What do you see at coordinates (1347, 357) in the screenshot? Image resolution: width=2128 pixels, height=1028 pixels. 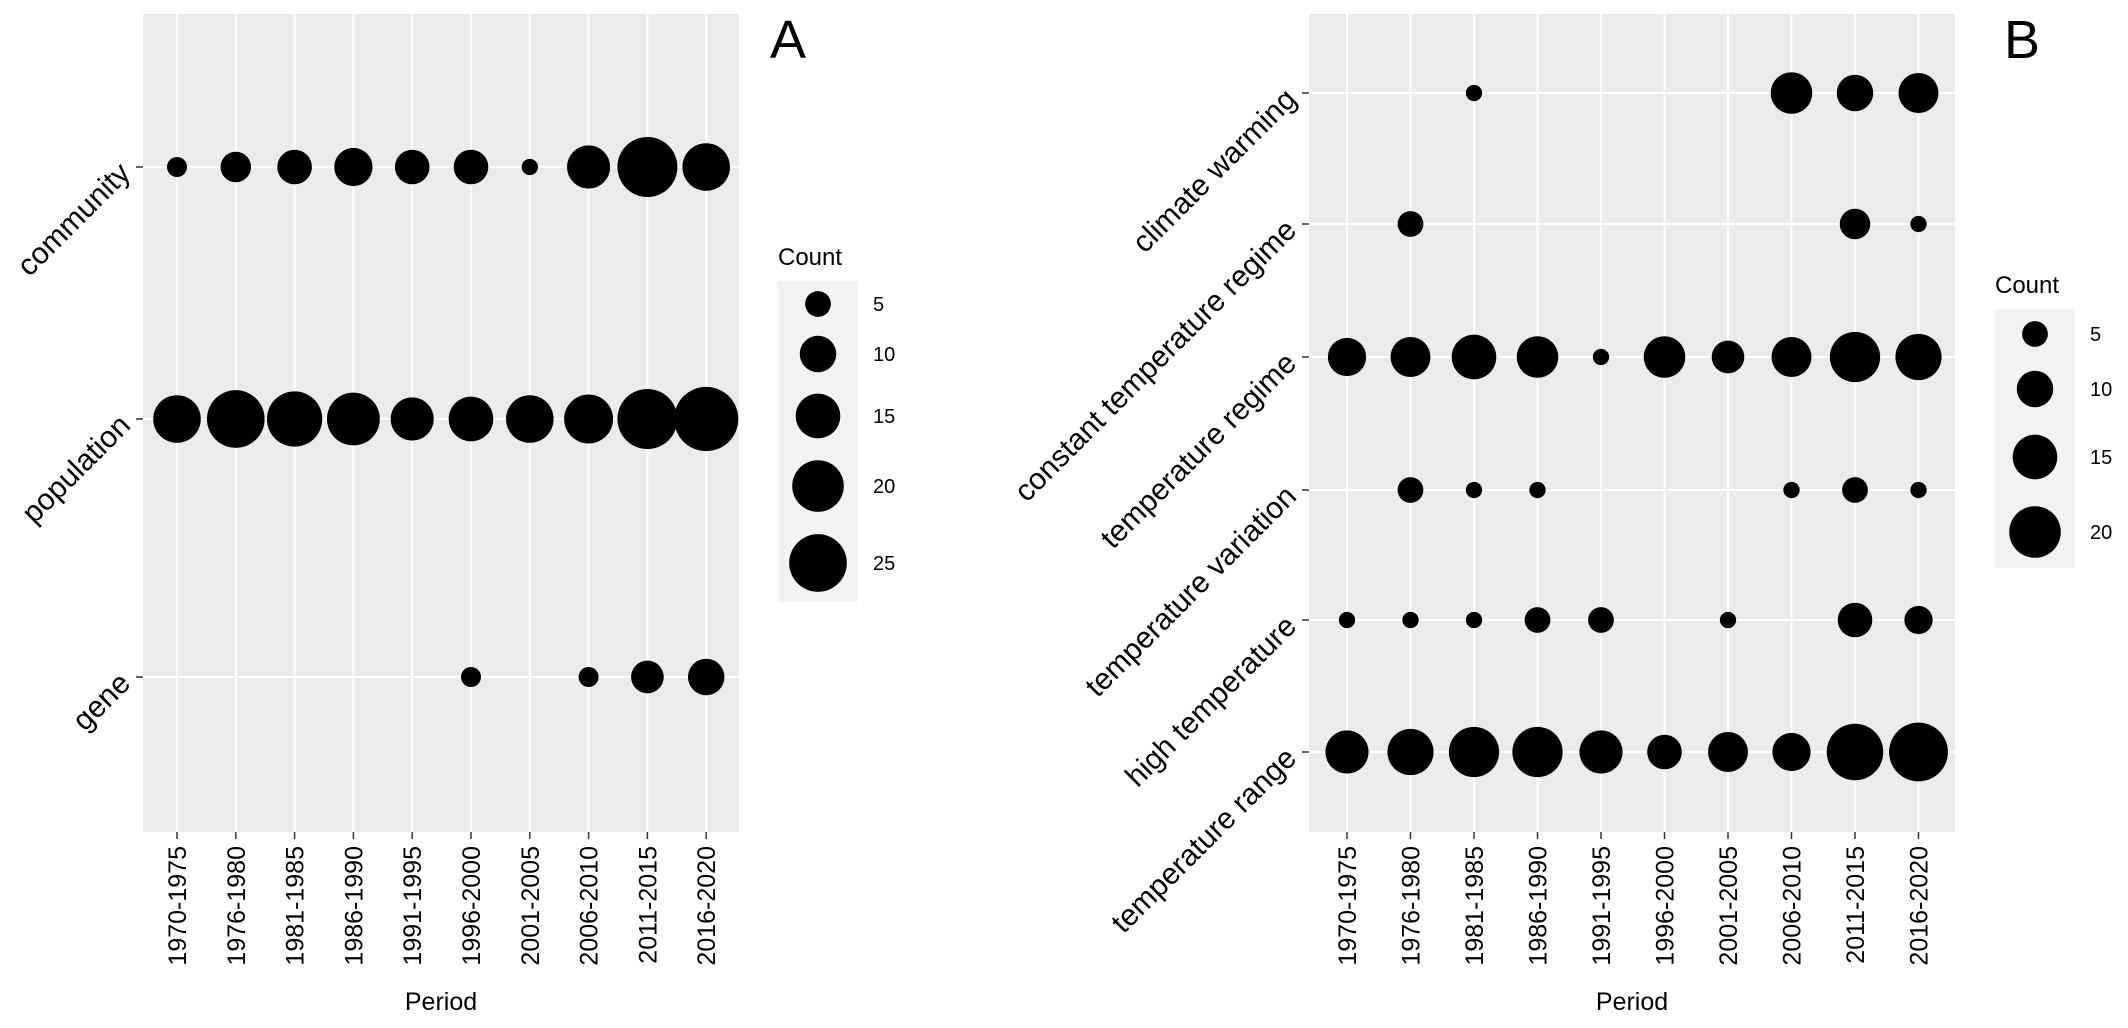 I see `data-point-temperature-regime-1970-1975` at bounding box center [1347, 357].